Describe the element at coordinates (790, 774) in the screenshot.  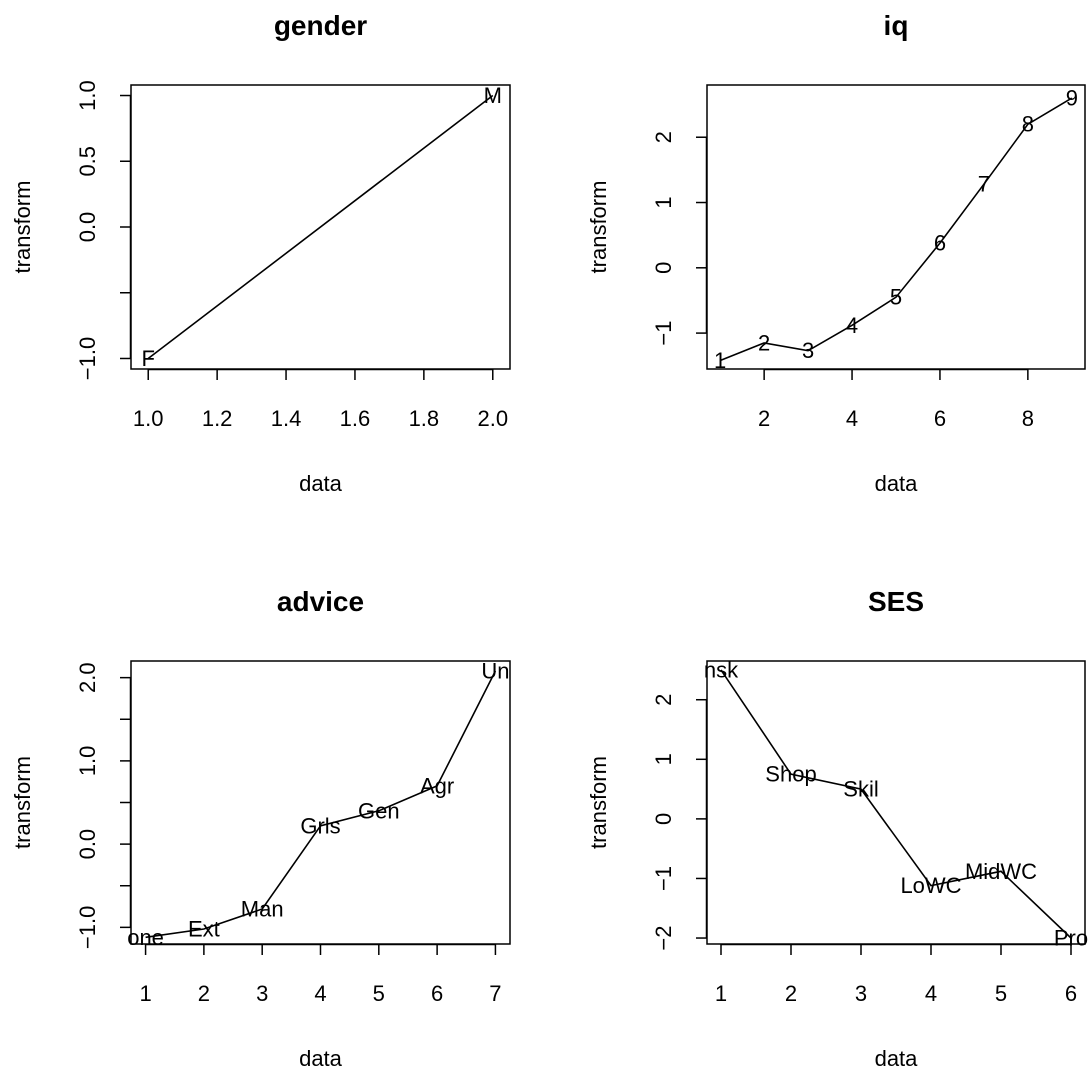
I see `data-point-label: Shop` at that location.